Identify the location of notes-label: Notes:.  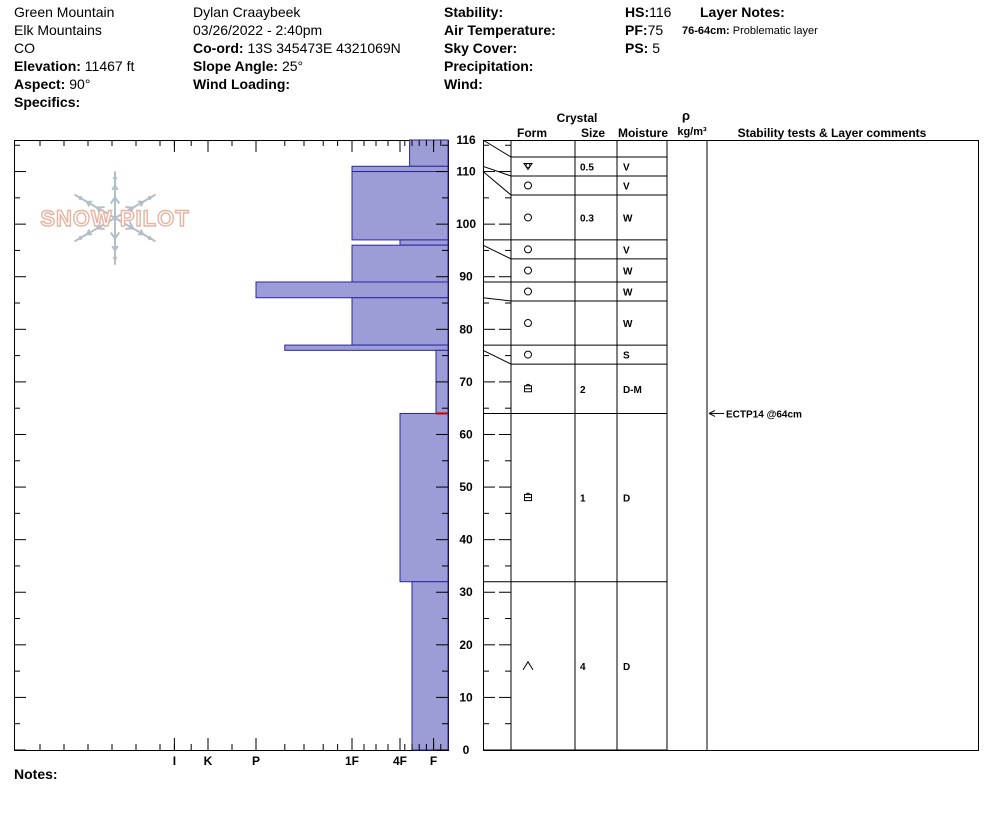
(36, 774).